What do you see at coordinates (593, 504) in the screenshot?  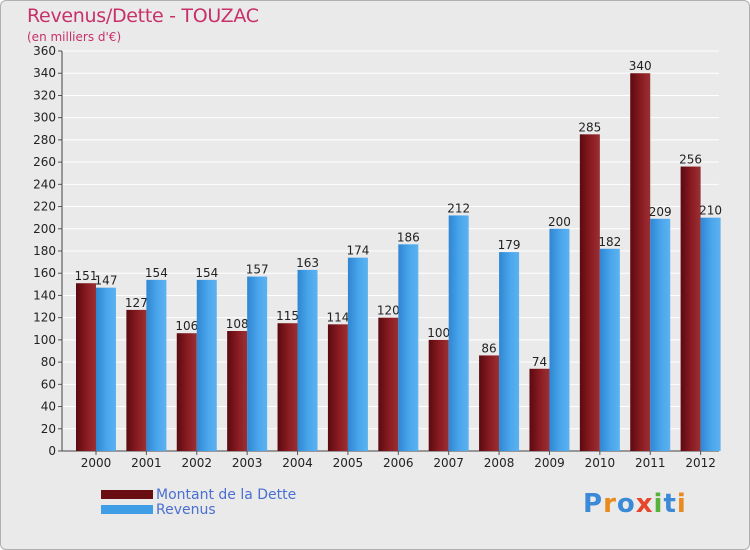 I see `logo-letter: P` at bounding box center [593, 504].